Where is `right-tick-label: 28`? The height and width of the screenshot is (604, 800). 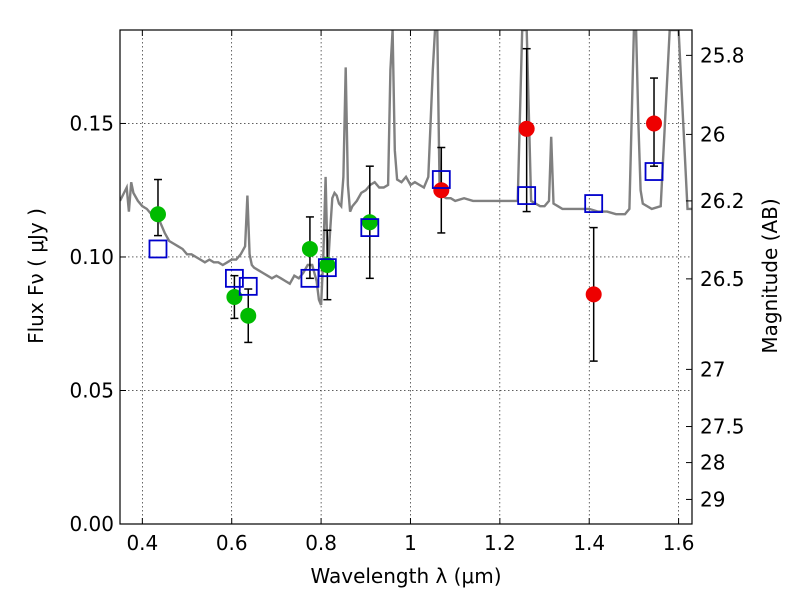
right-tick-label: 28 is located at coordinates (712, 463).